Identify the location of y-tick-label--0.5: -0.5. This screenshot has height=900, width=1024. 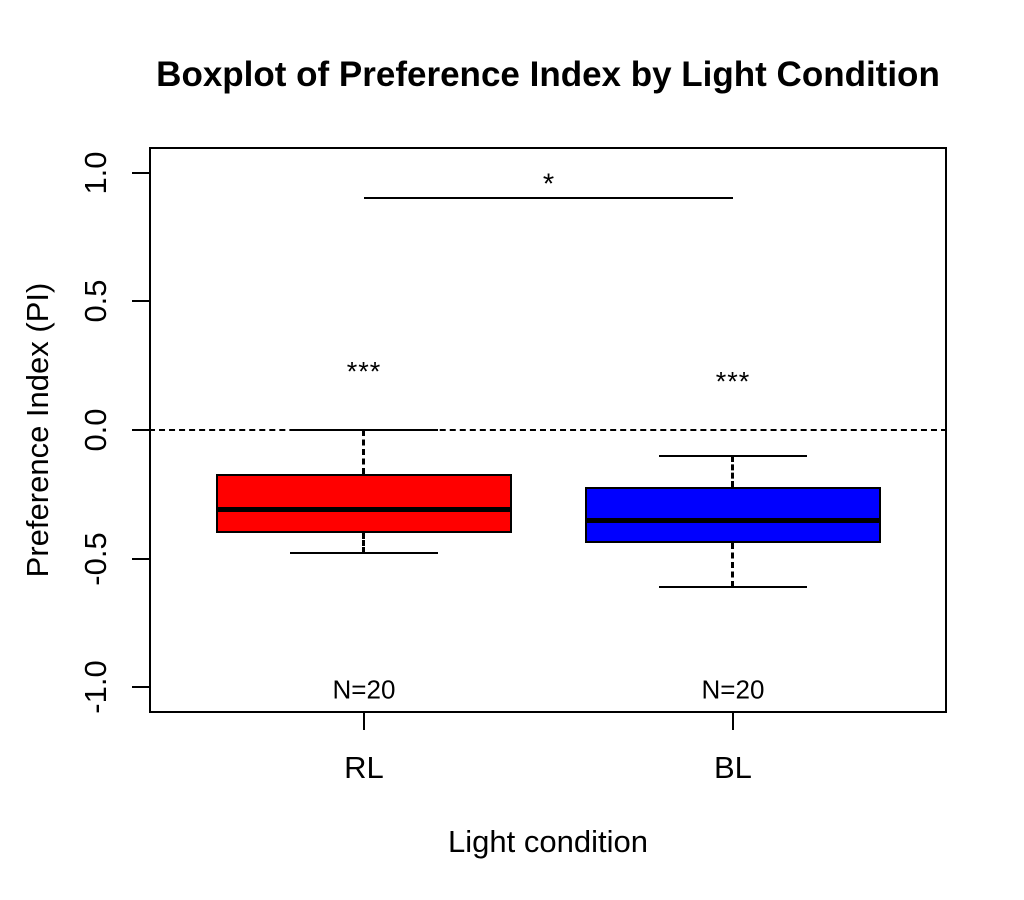
(95, 558).